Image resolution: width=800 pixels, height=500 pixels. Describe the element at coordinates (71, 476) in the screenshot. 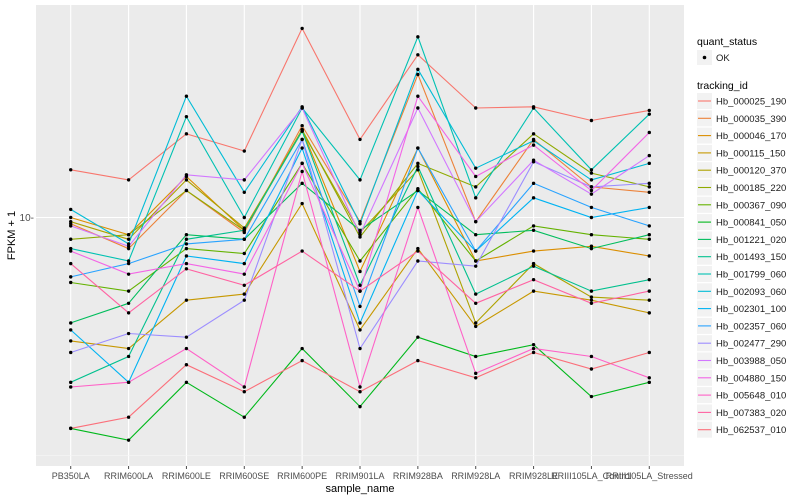

I see `x-tick-label: PB350LA` at that location.